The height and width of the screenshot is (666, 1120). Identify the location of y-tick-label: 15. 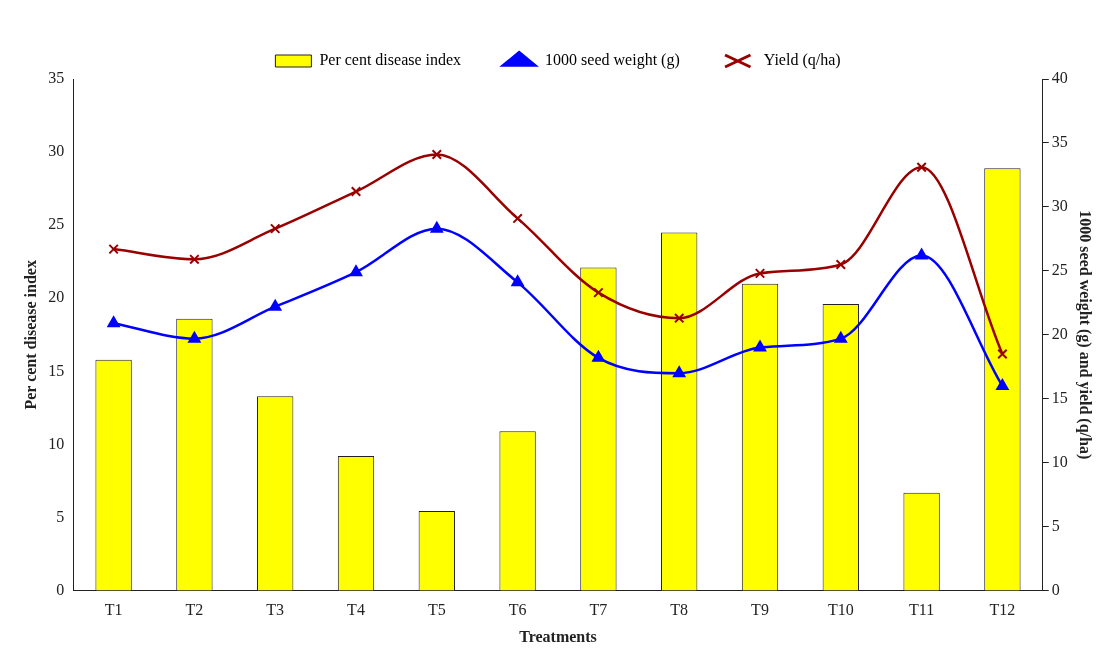
(56, 370).